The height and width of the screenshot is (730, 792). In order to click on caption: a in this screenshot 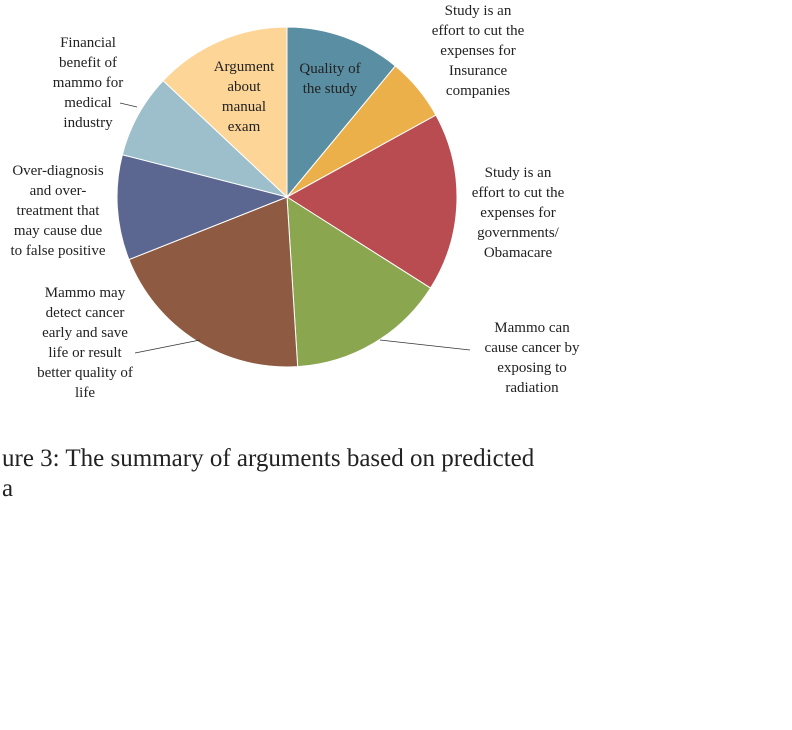, I will do `click(7, 488)`.